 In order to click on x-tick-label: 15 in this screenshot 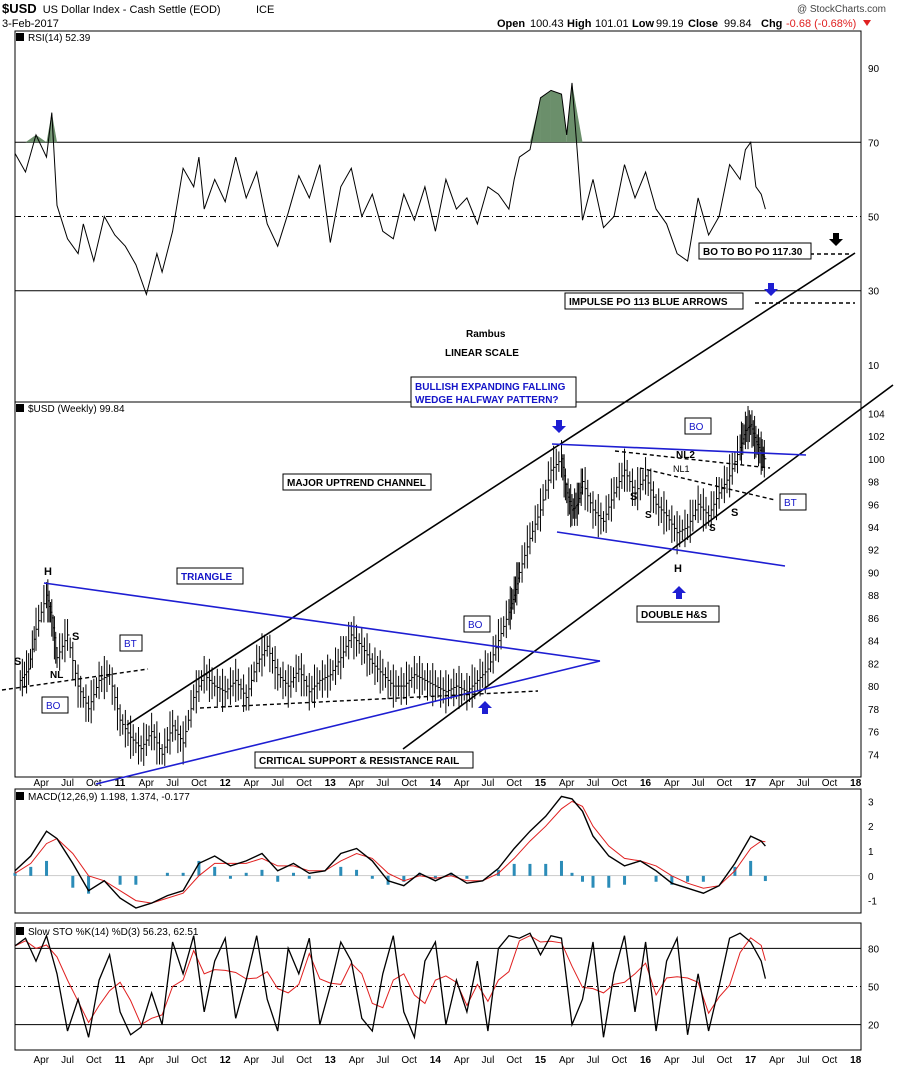, I will do `click(541, 1060)`.